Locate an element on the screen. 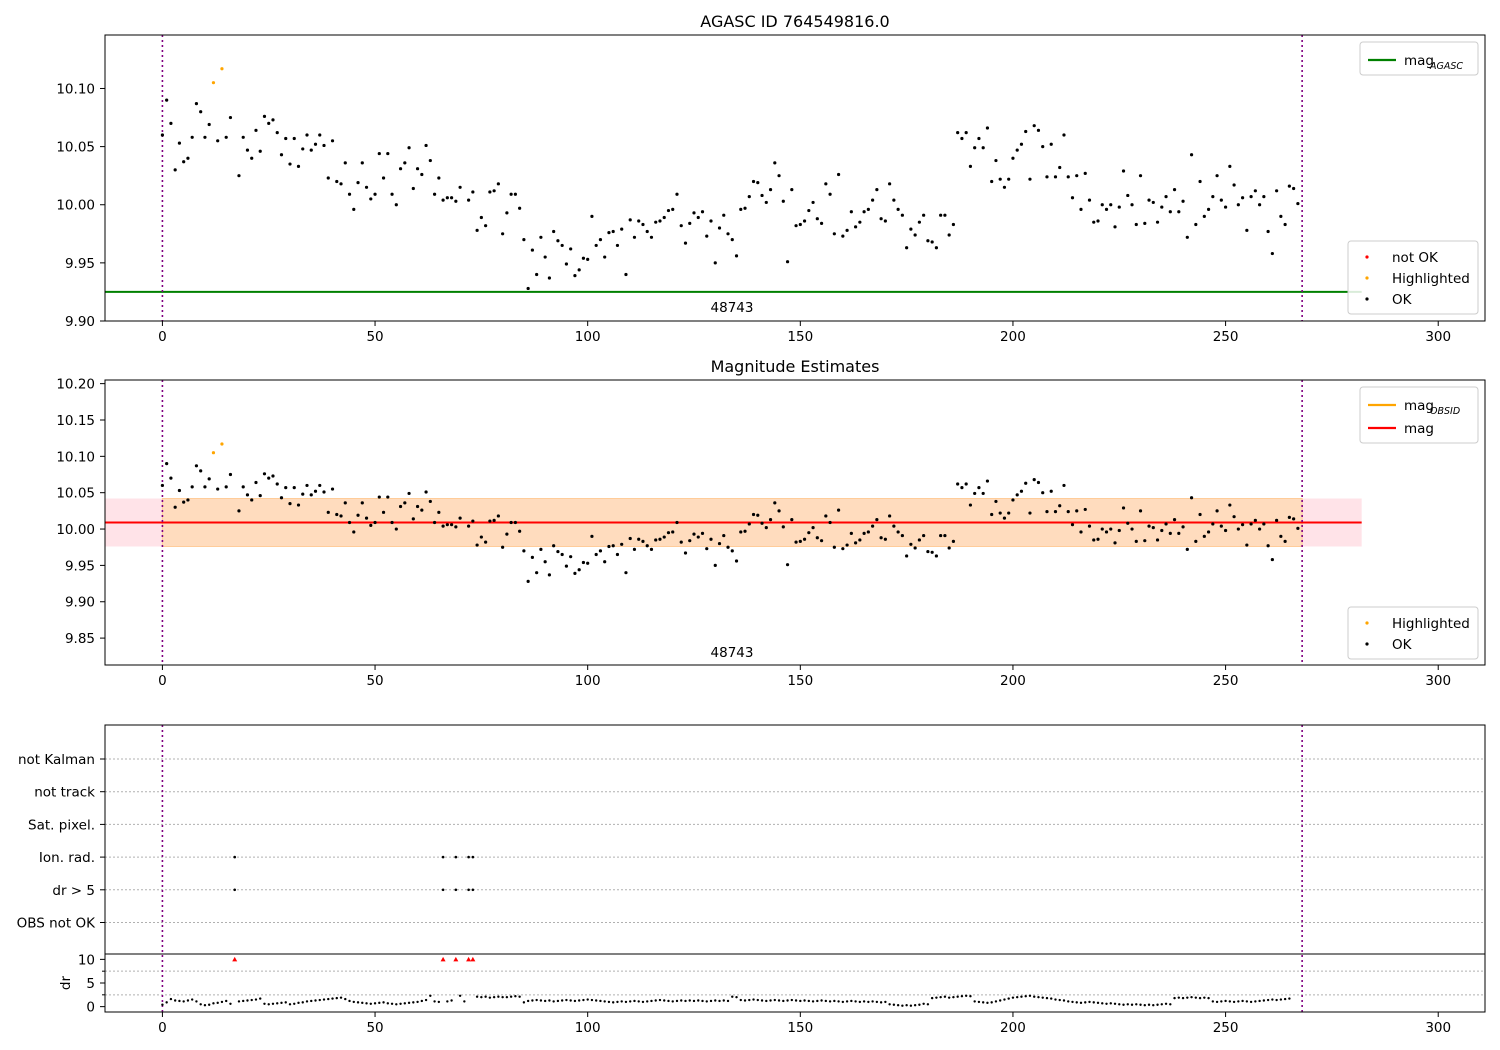 The image size is (1500, 1050). legend-label: OK is located at coordinates (1402, 300).